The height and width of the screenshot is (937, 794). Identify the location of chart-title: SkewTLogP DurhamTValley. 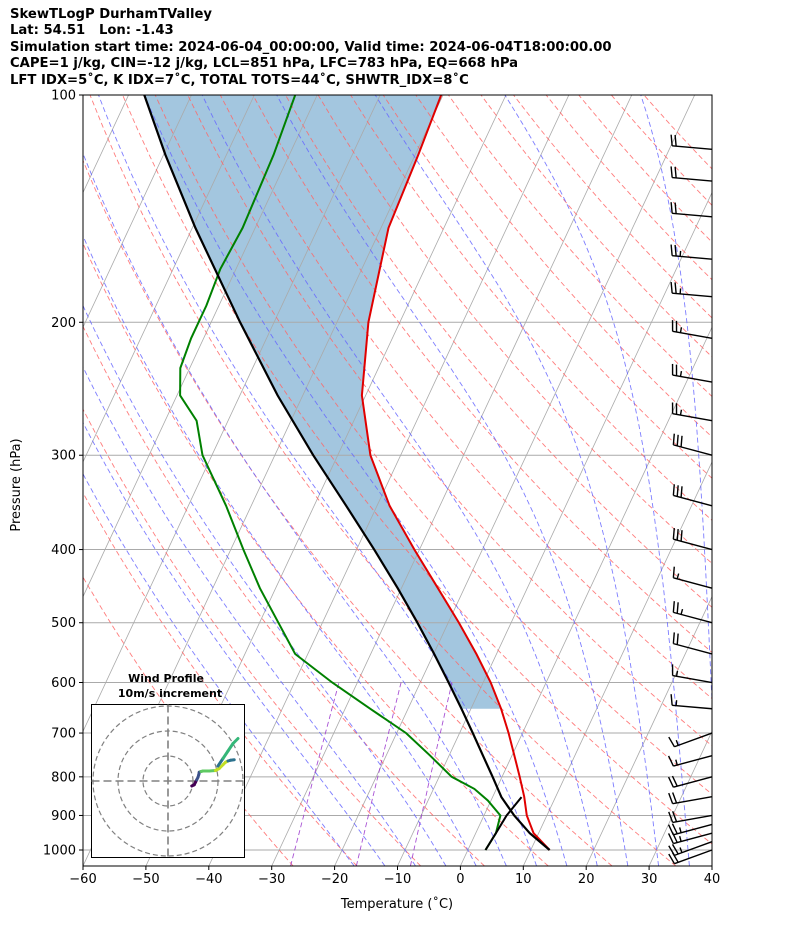
(111, 14).